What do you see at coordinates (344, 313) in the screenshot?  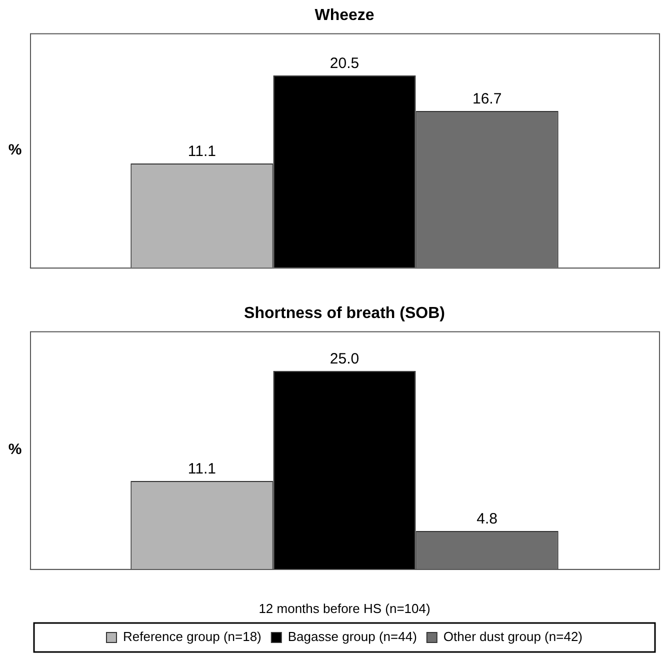 I see `chart-title: Shortness of breath (SOB)` at bounding box center [344, 313].